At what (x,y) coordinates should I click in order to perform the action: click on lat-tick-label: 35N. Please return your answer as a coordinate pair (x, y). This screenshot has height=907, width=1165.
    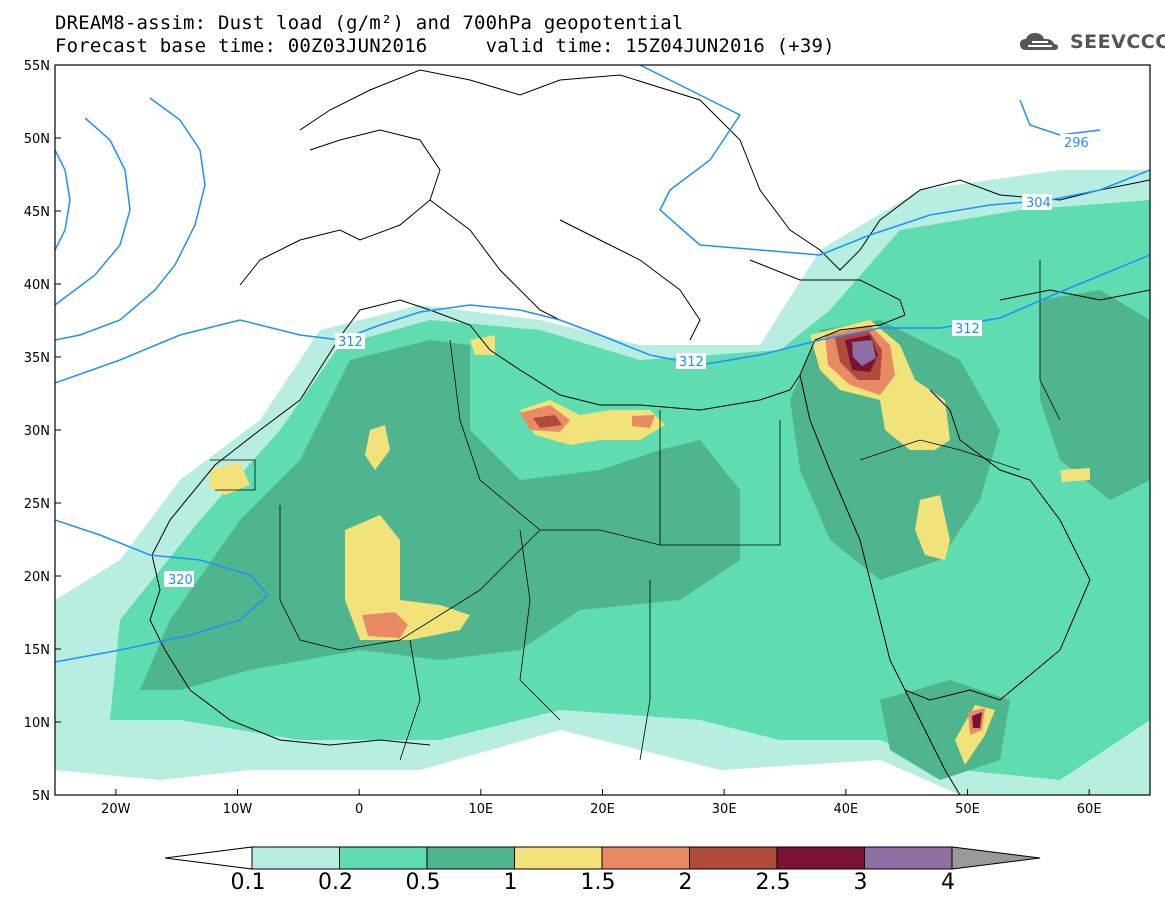
    Looking at the image, I should click on (37, 358).